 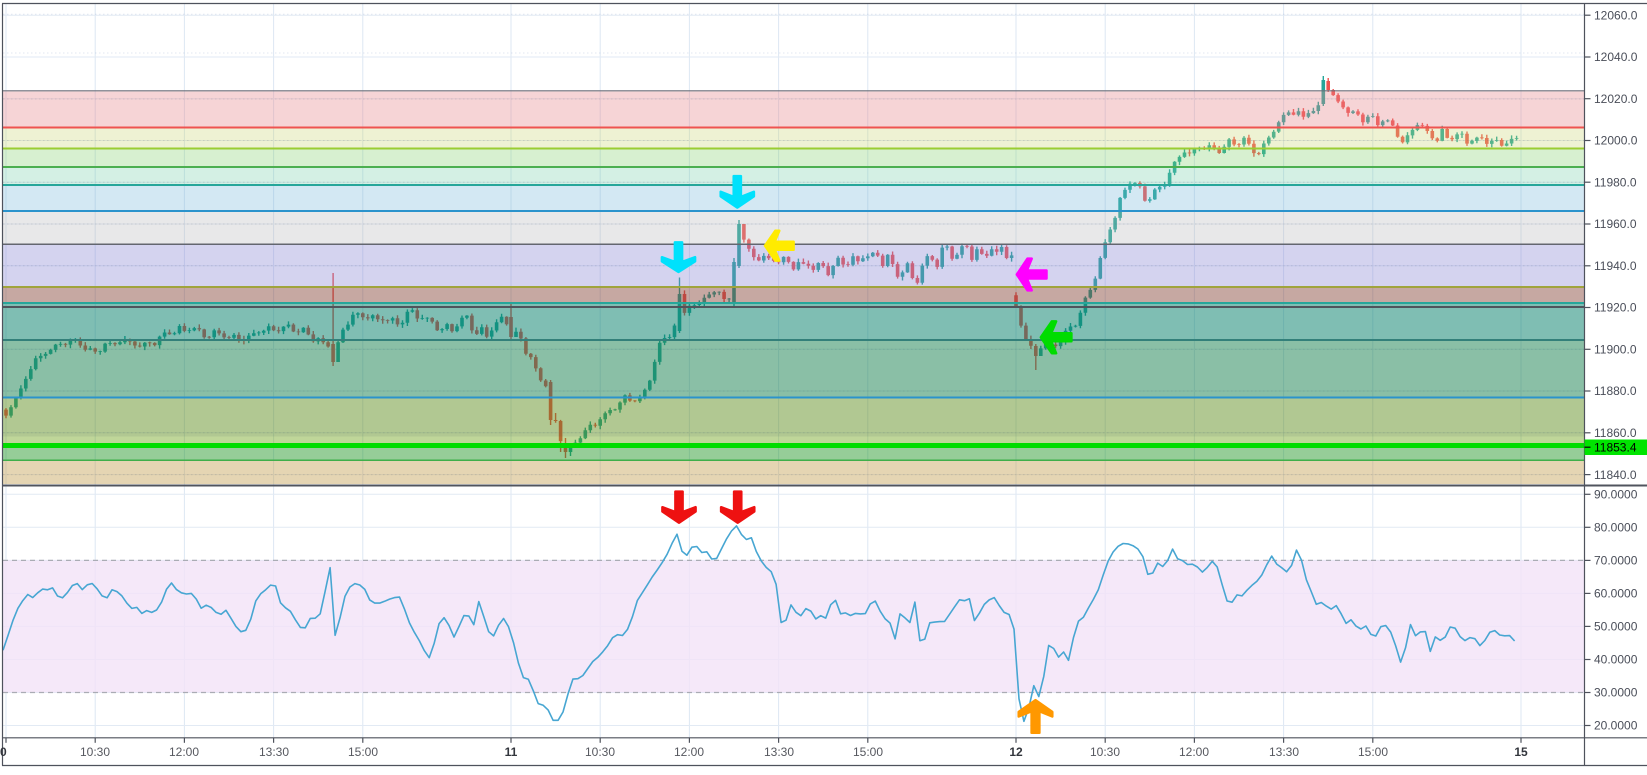 I want to click on svg-text: 80.0000, so click(x=1616, y=528).